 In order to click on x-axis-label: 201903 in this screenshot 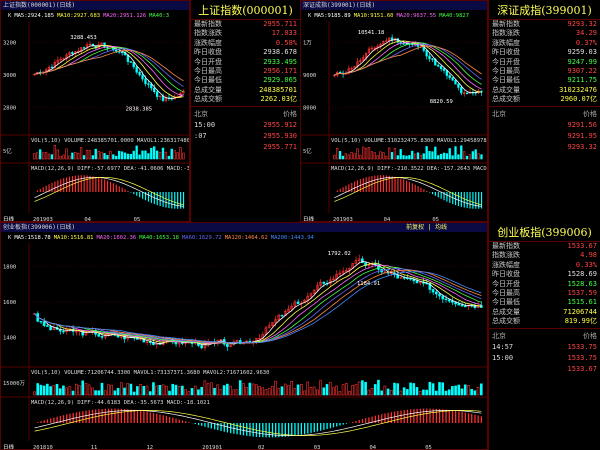, I will do `click(43, 219)`.